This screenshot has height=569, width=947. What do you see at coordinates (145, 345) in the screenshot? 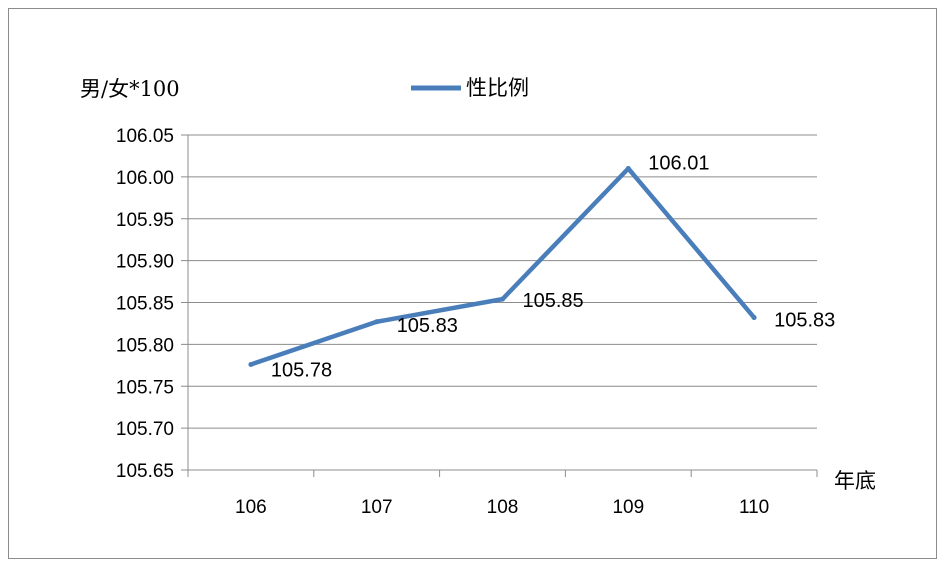
I see `y-tick-label: 105.80` at bounding box center [145, 345].